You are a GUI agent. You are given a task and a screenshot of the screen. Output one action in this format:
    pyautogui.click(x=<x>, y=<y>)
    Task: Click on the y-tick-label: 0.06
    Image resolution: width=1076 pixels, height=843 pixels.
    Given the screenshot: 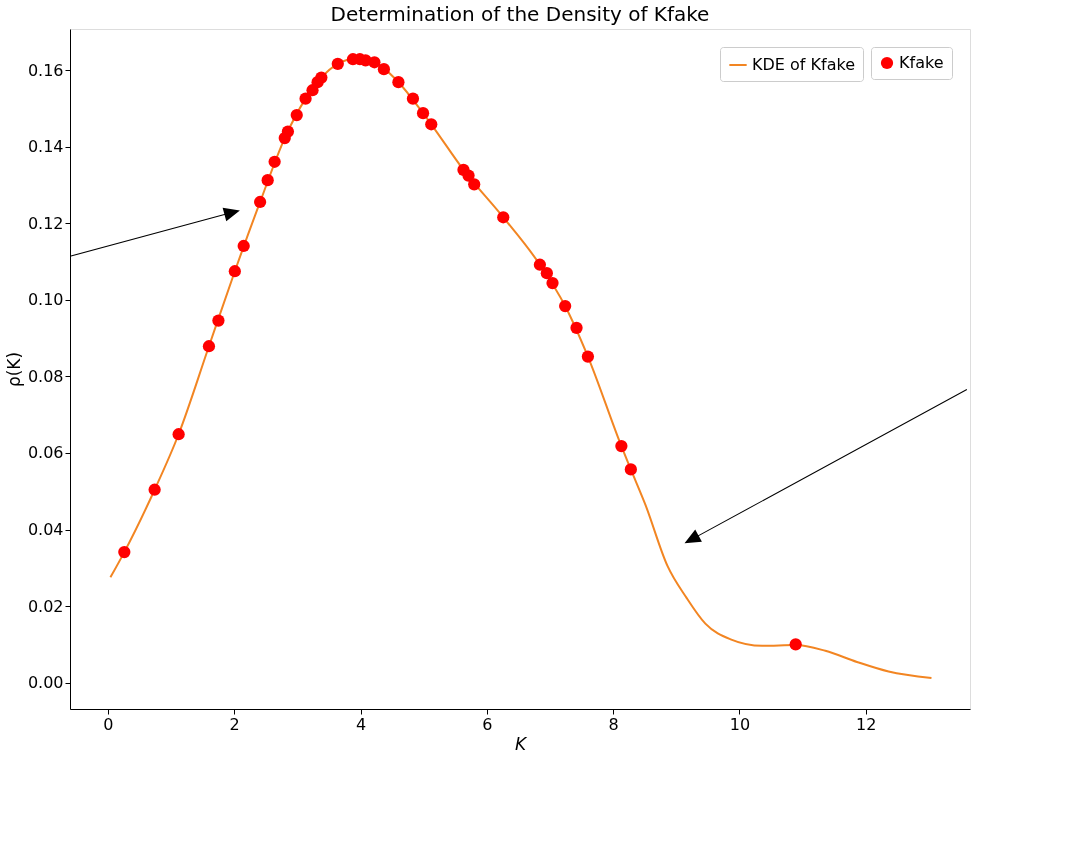 What is the action you would take?
    pyautogui.click(x=45, y=453)
    